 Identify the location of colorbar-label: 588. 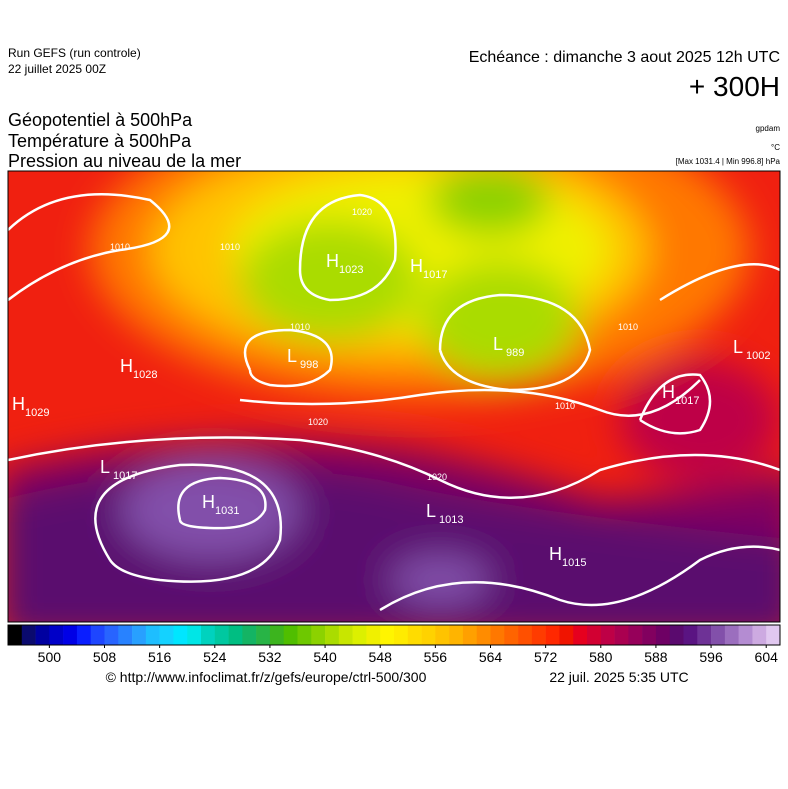
(656, 657).